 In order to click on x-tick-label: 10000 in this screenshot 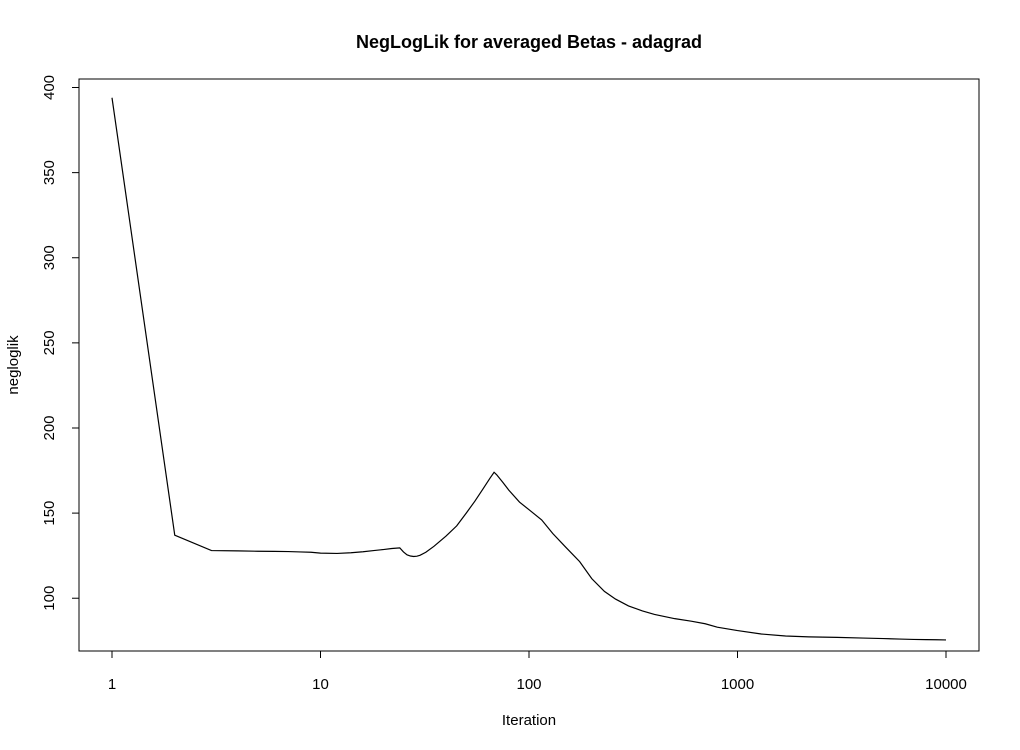, I will do `click(946, 684)`.